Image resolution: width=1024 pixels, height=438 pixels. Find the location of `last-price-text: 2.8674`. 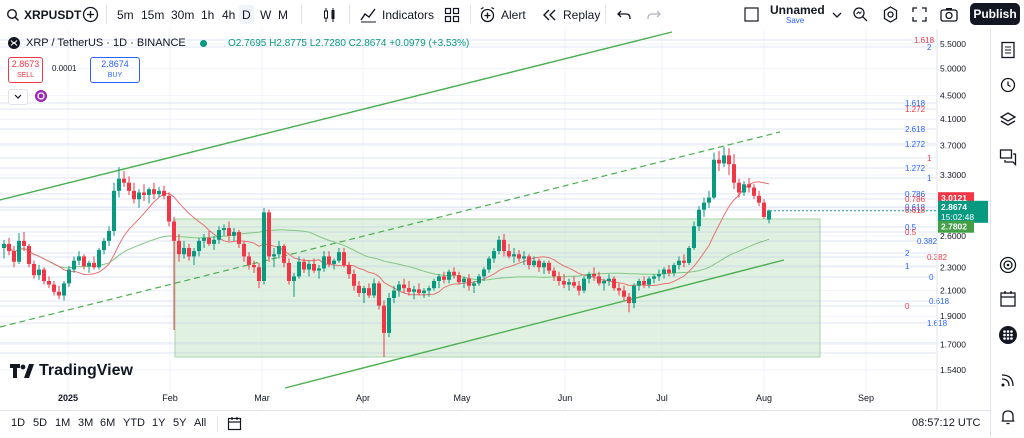

last-price-text: 2.8674 is located at coordinates (954, 207).